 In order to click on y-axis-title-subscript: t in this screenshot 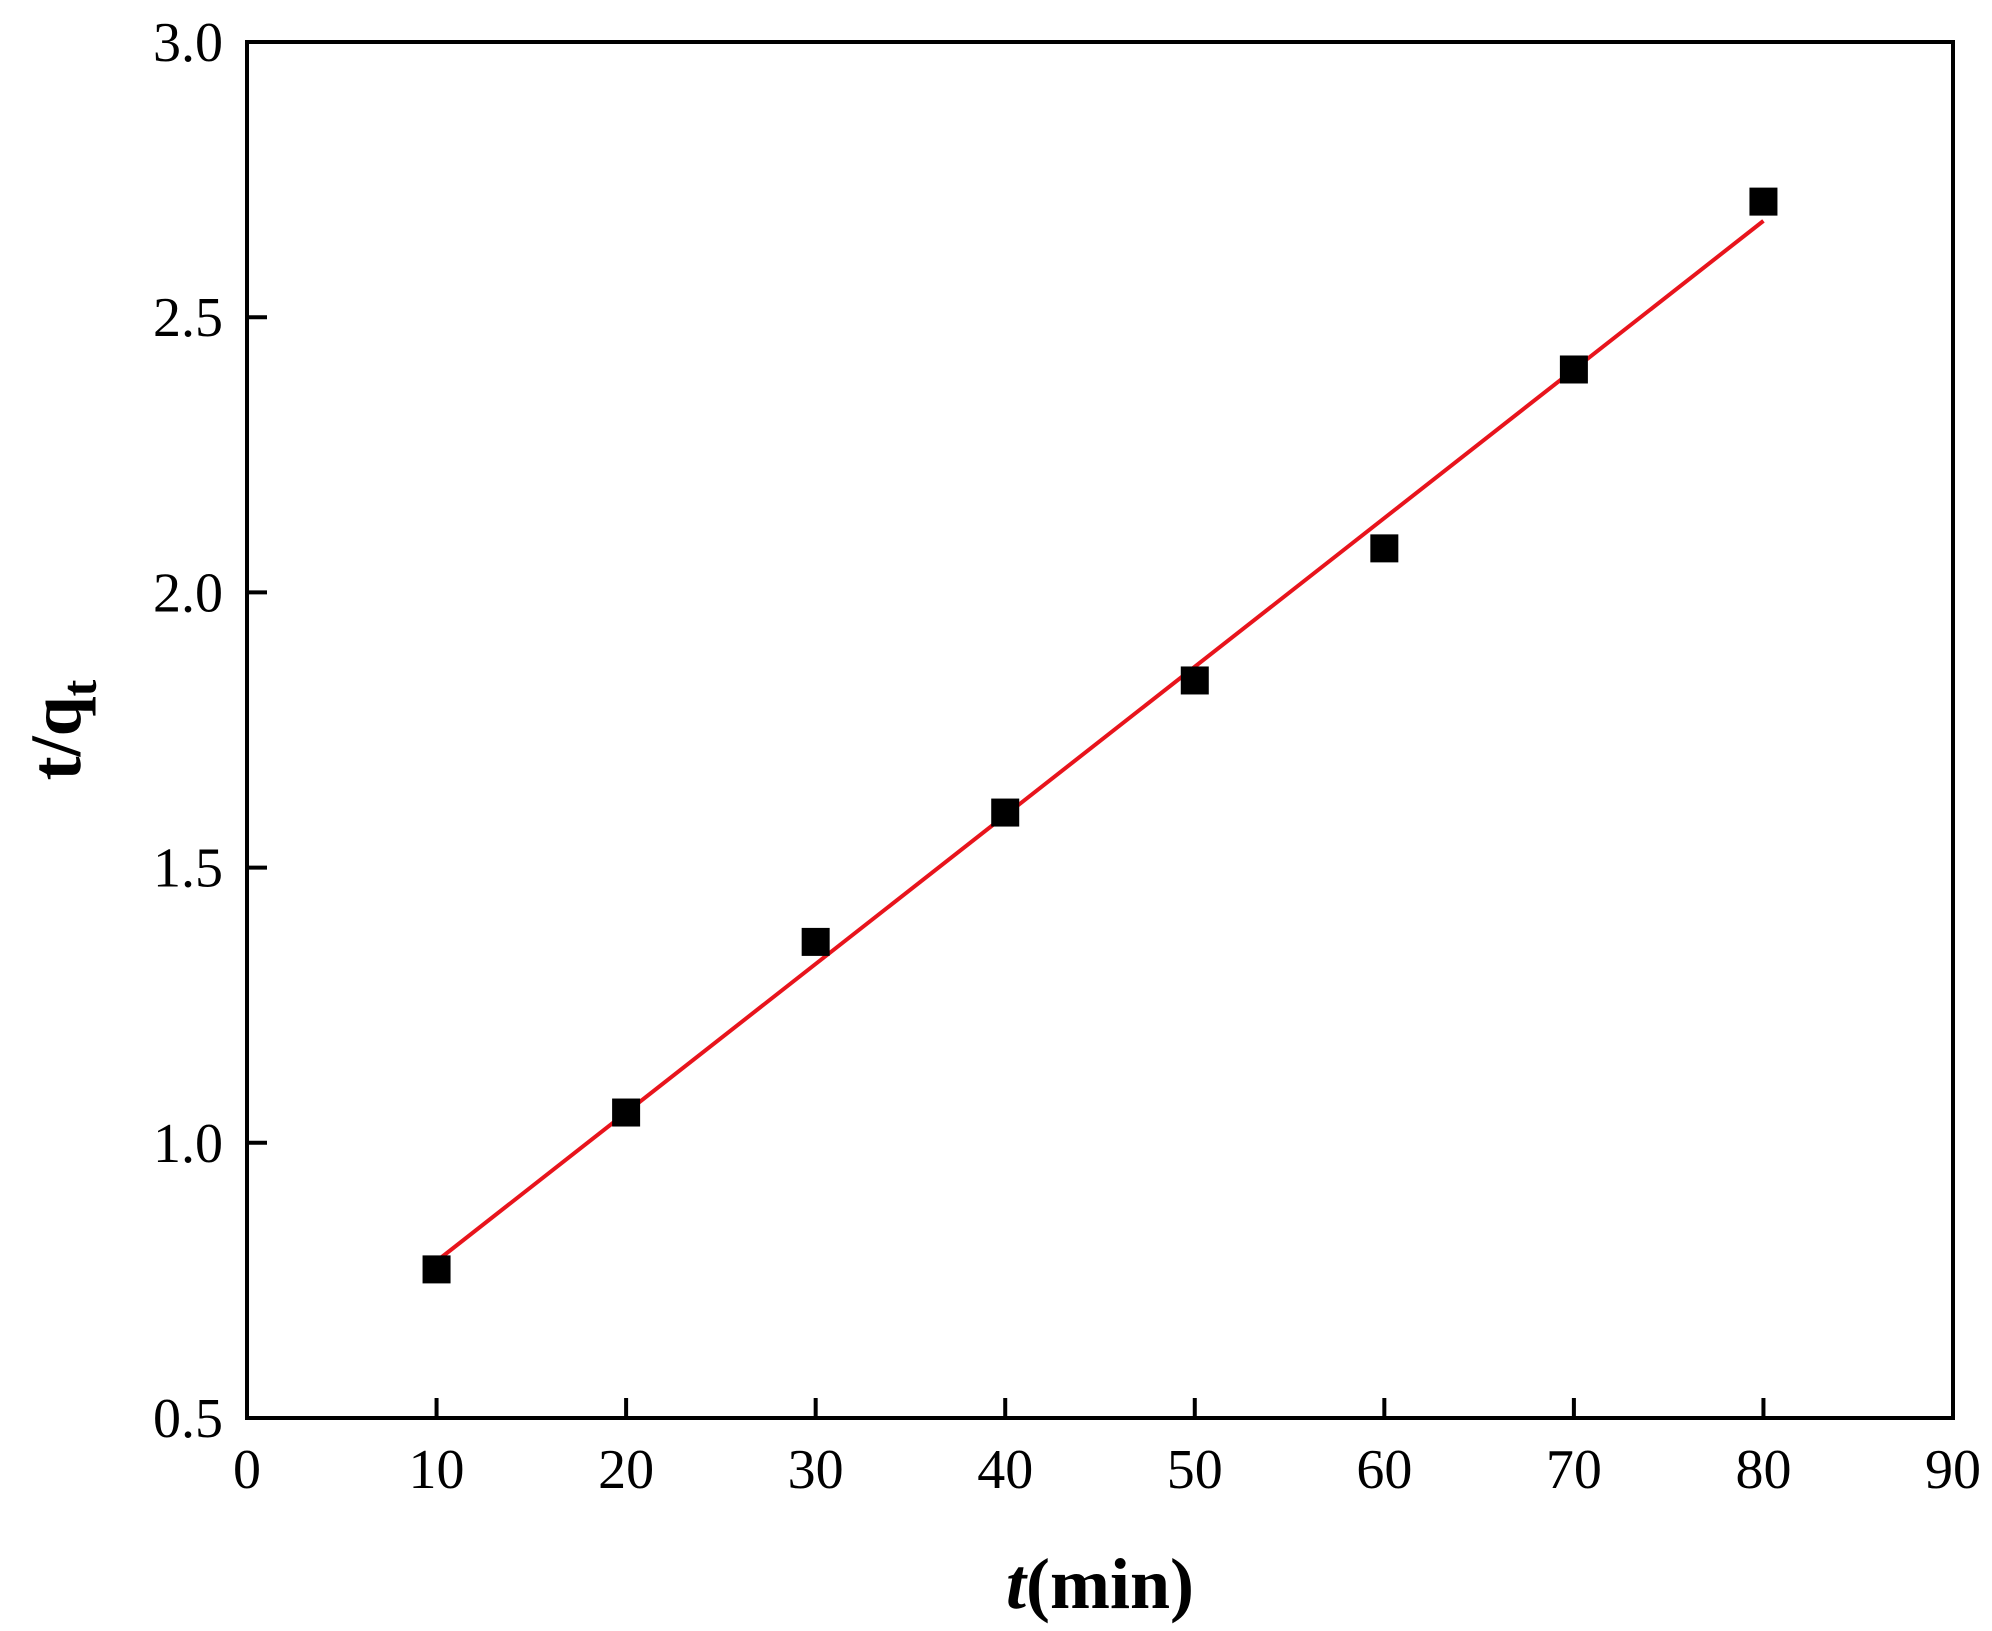, I will do `click(79, 687)`.